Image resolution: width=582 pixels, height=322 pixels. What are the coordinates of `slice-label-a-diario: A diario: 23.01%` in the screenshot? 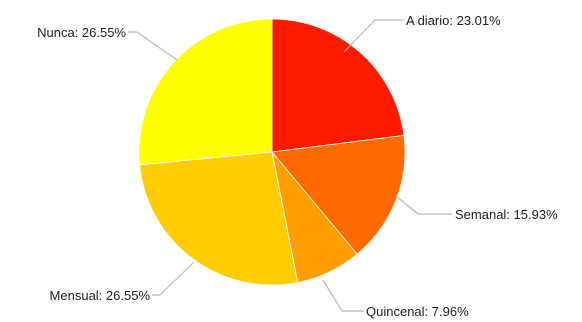 It's located at (453, 20).